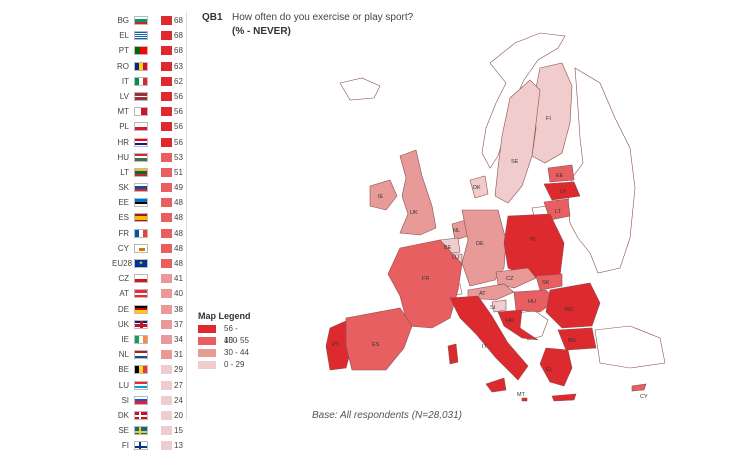 The height and width of the screenshot is (453, 750). I want to click on map-label-ee: EE, so click(560, 176).